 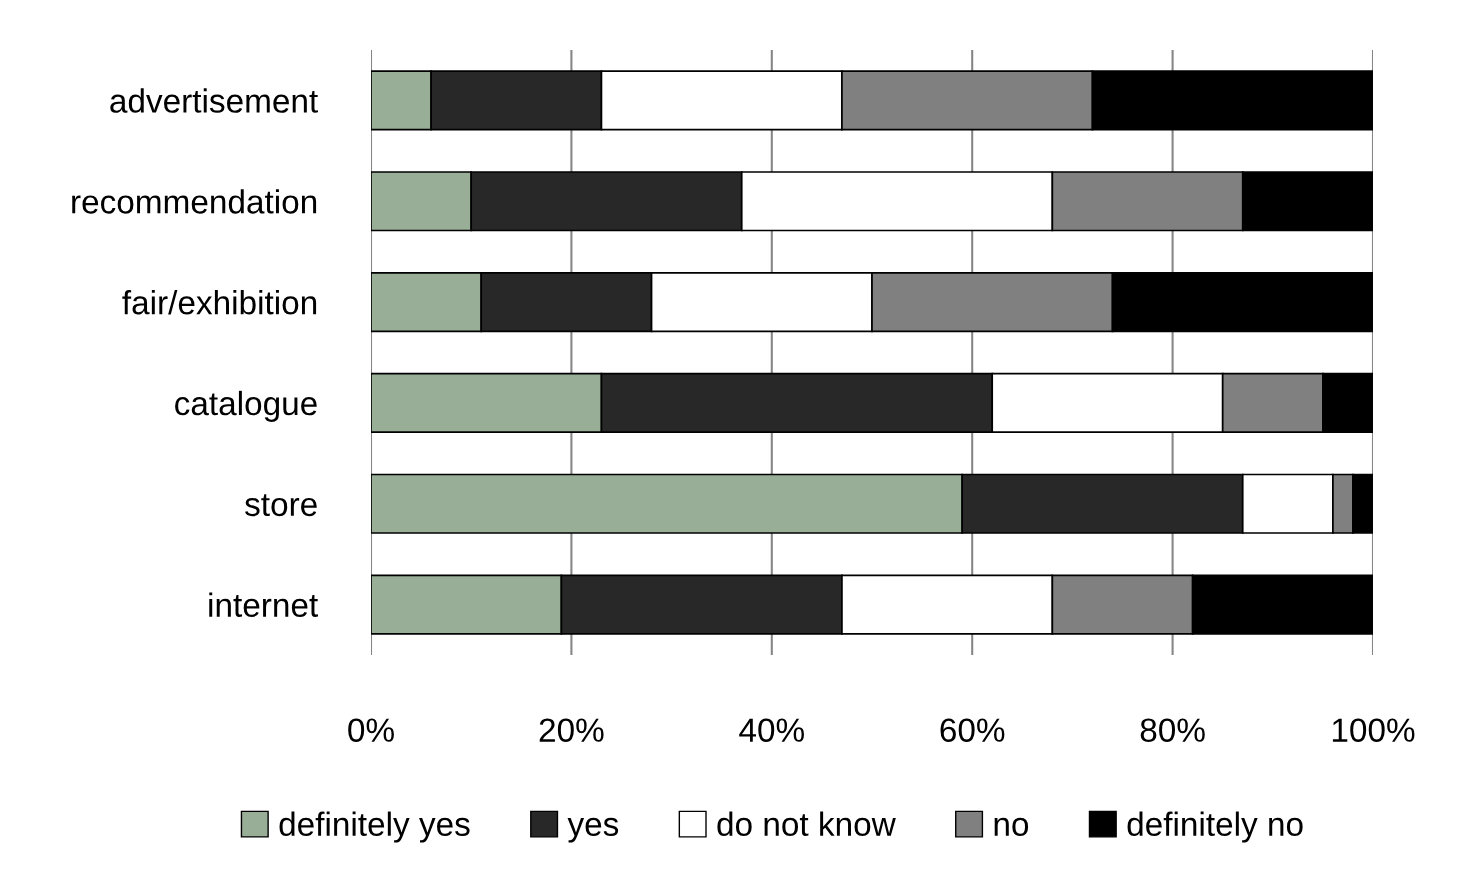 What do you see at coordinates (371, 730) in the screenshot?
I see `x-tick-label: 0%` at bounding box center [371, 730].